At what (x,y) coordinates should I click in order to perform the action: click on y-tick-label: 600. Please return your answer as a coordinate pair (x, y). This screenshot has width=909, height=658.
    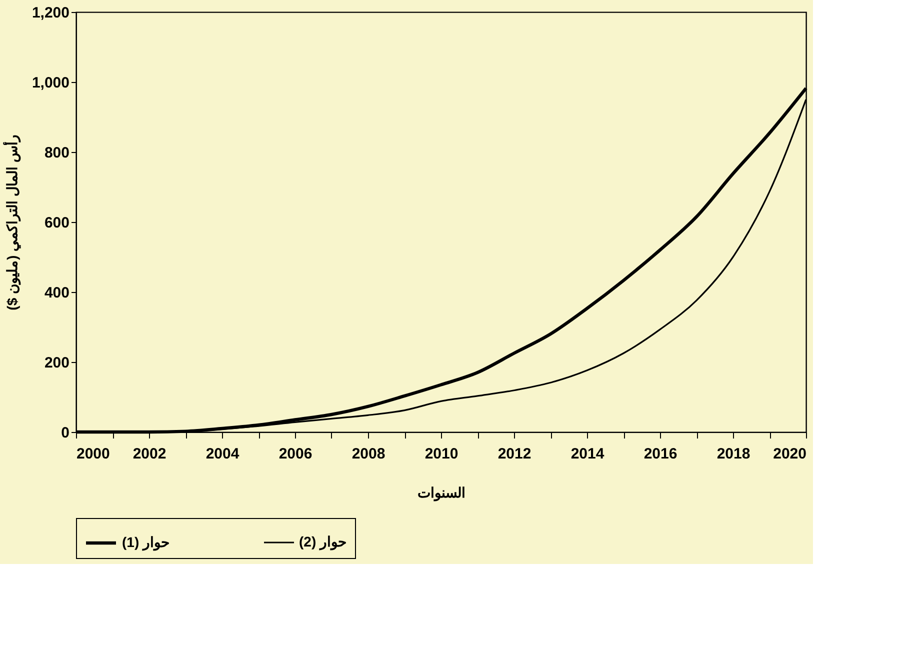
    Looking at the image, I should click on (57, 223).